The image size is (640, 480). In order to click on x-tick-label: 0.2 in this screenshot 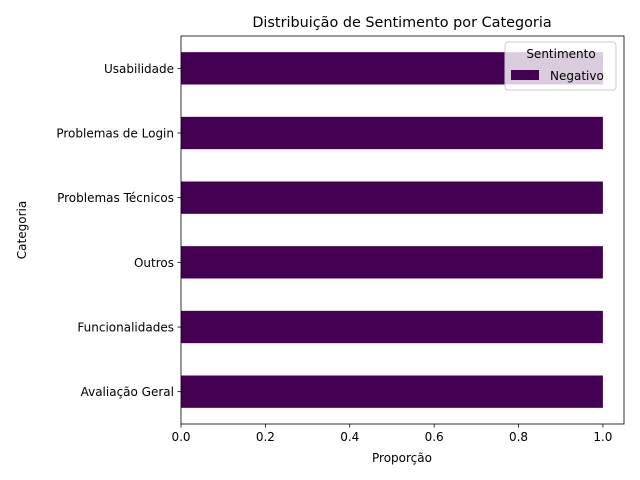, I will do `click(265, 437)`.